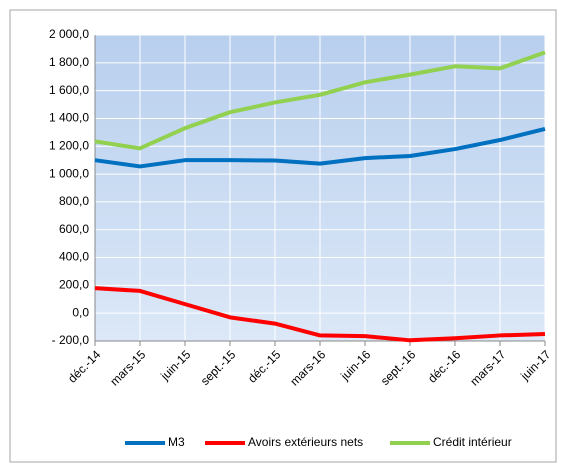 This screenshot has width=566, height=472. I want to click on y-tick-label: 1 000,0, so click(69, 173).